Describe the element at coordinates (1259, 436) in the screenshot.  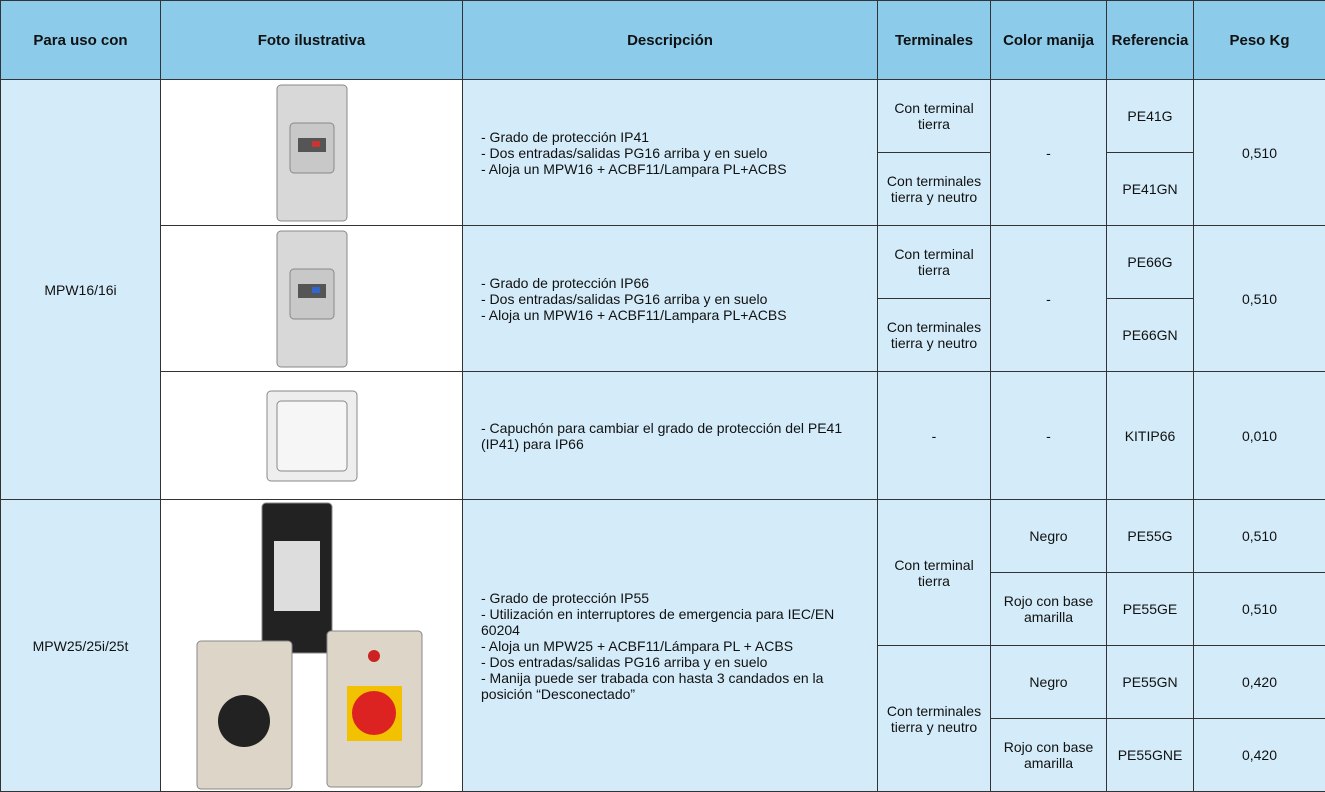
I see `peso-cell: 0,010` at that location.